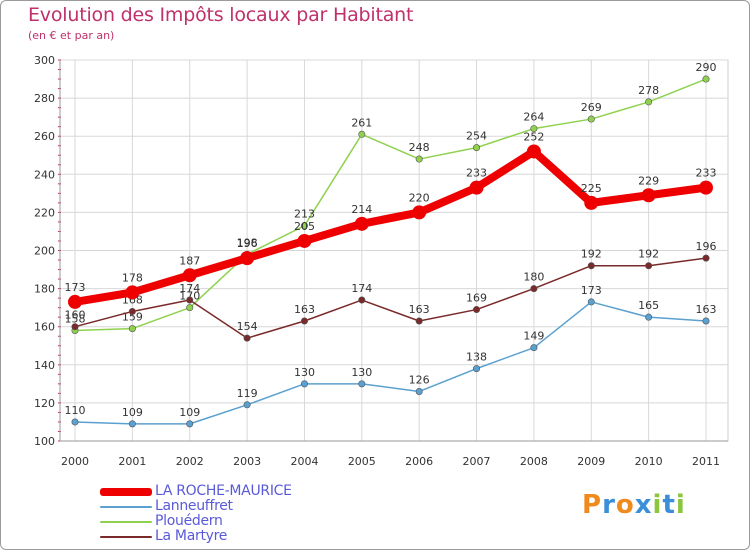 Image resolution: width=750 pixels, height=550 pixels. Describe the element at coordinates (419, 147) in the screenshot. I see `data-label: 248` at that location.